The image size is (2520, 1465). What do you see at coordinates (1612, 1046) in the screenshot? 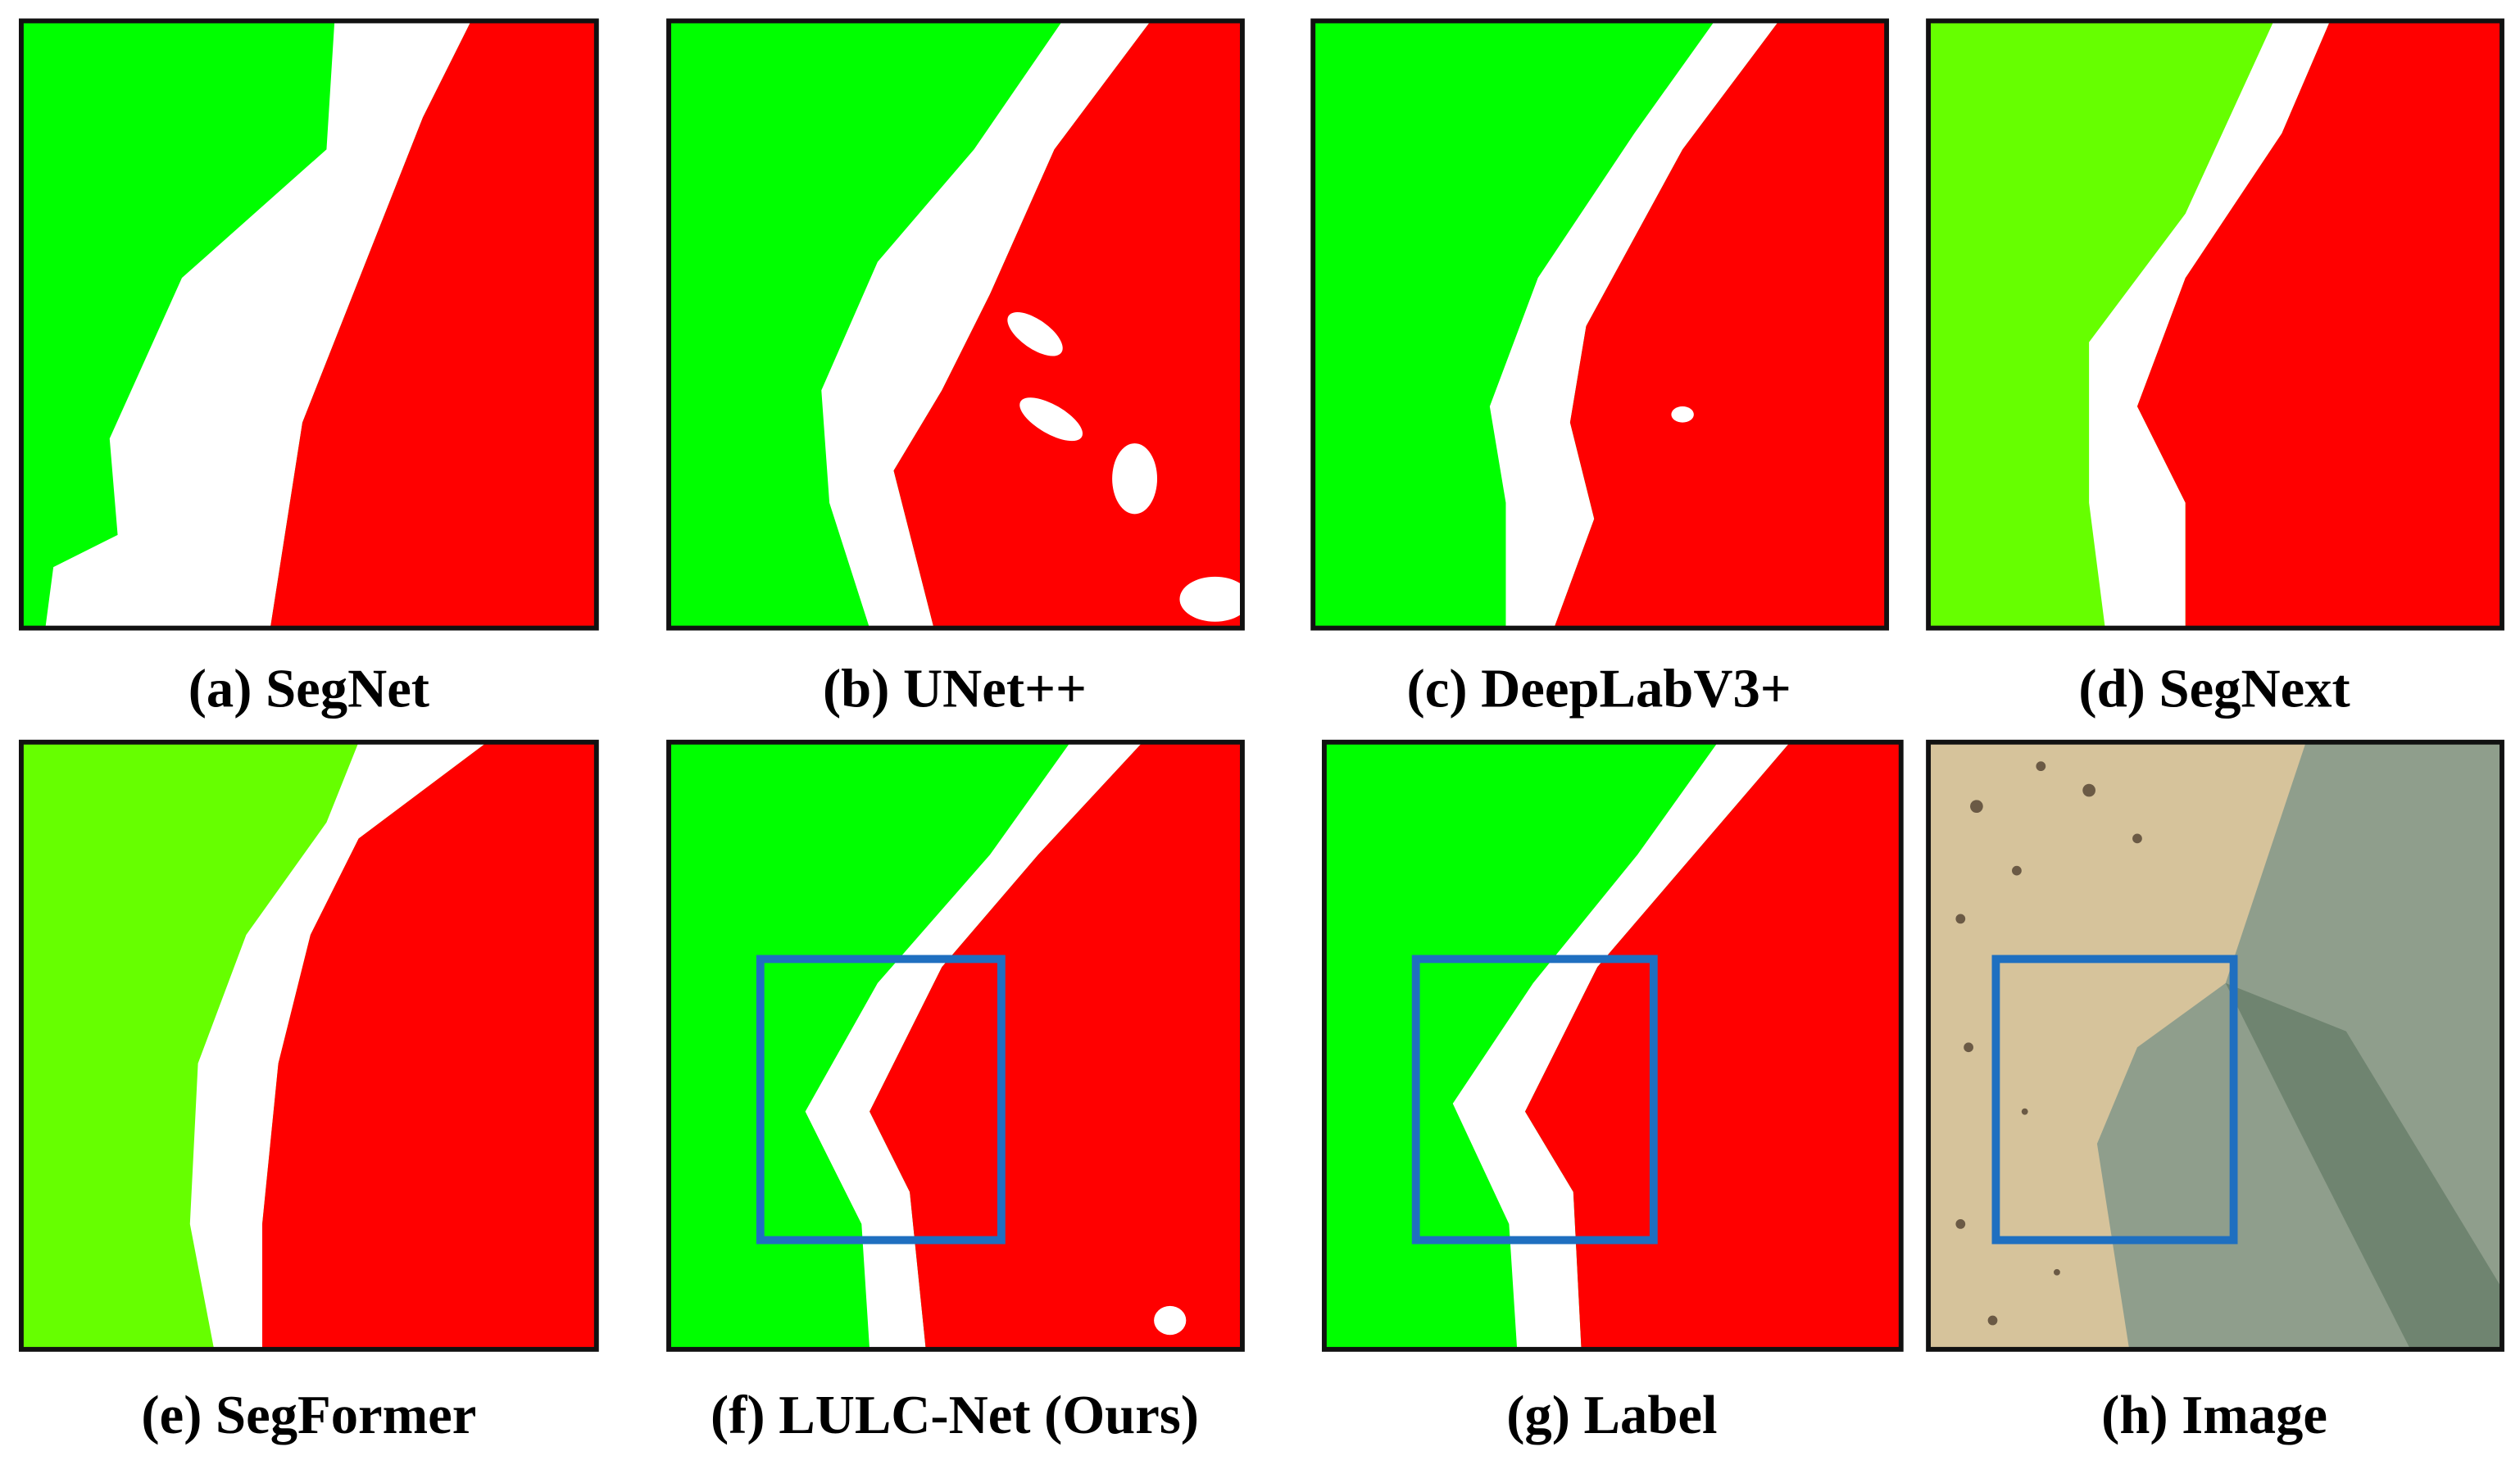
I see `panel-g` at bounding box center [1612, 1046].